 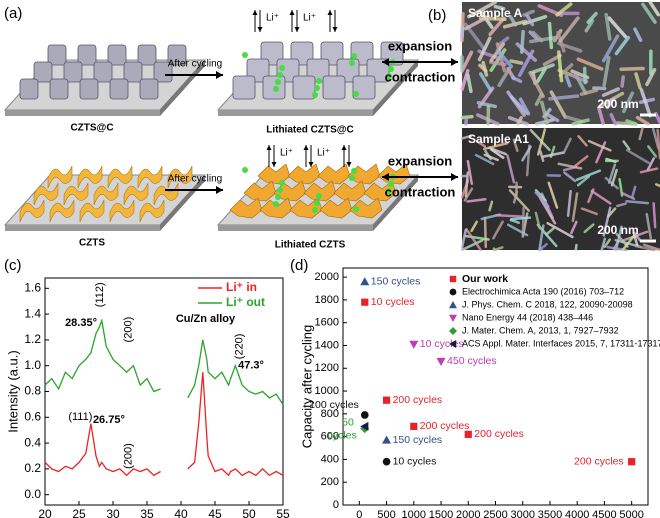 I want to click on y-axis-label: Capacity after cycling, so click(x=306, y=387).